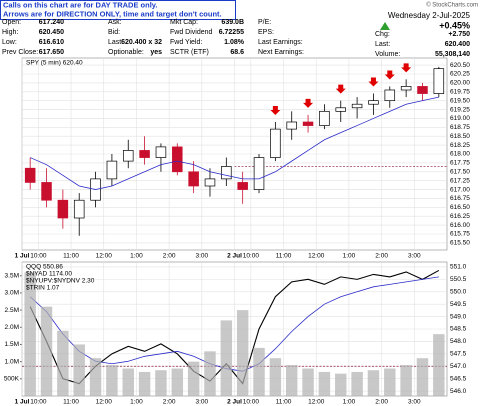 Image resolution: width=480 pixels, height=406 pixels. What do you see at coordinates (11, 22) in the screenshot?
I see `field-label: Open:` at bounding box center [11, 22].